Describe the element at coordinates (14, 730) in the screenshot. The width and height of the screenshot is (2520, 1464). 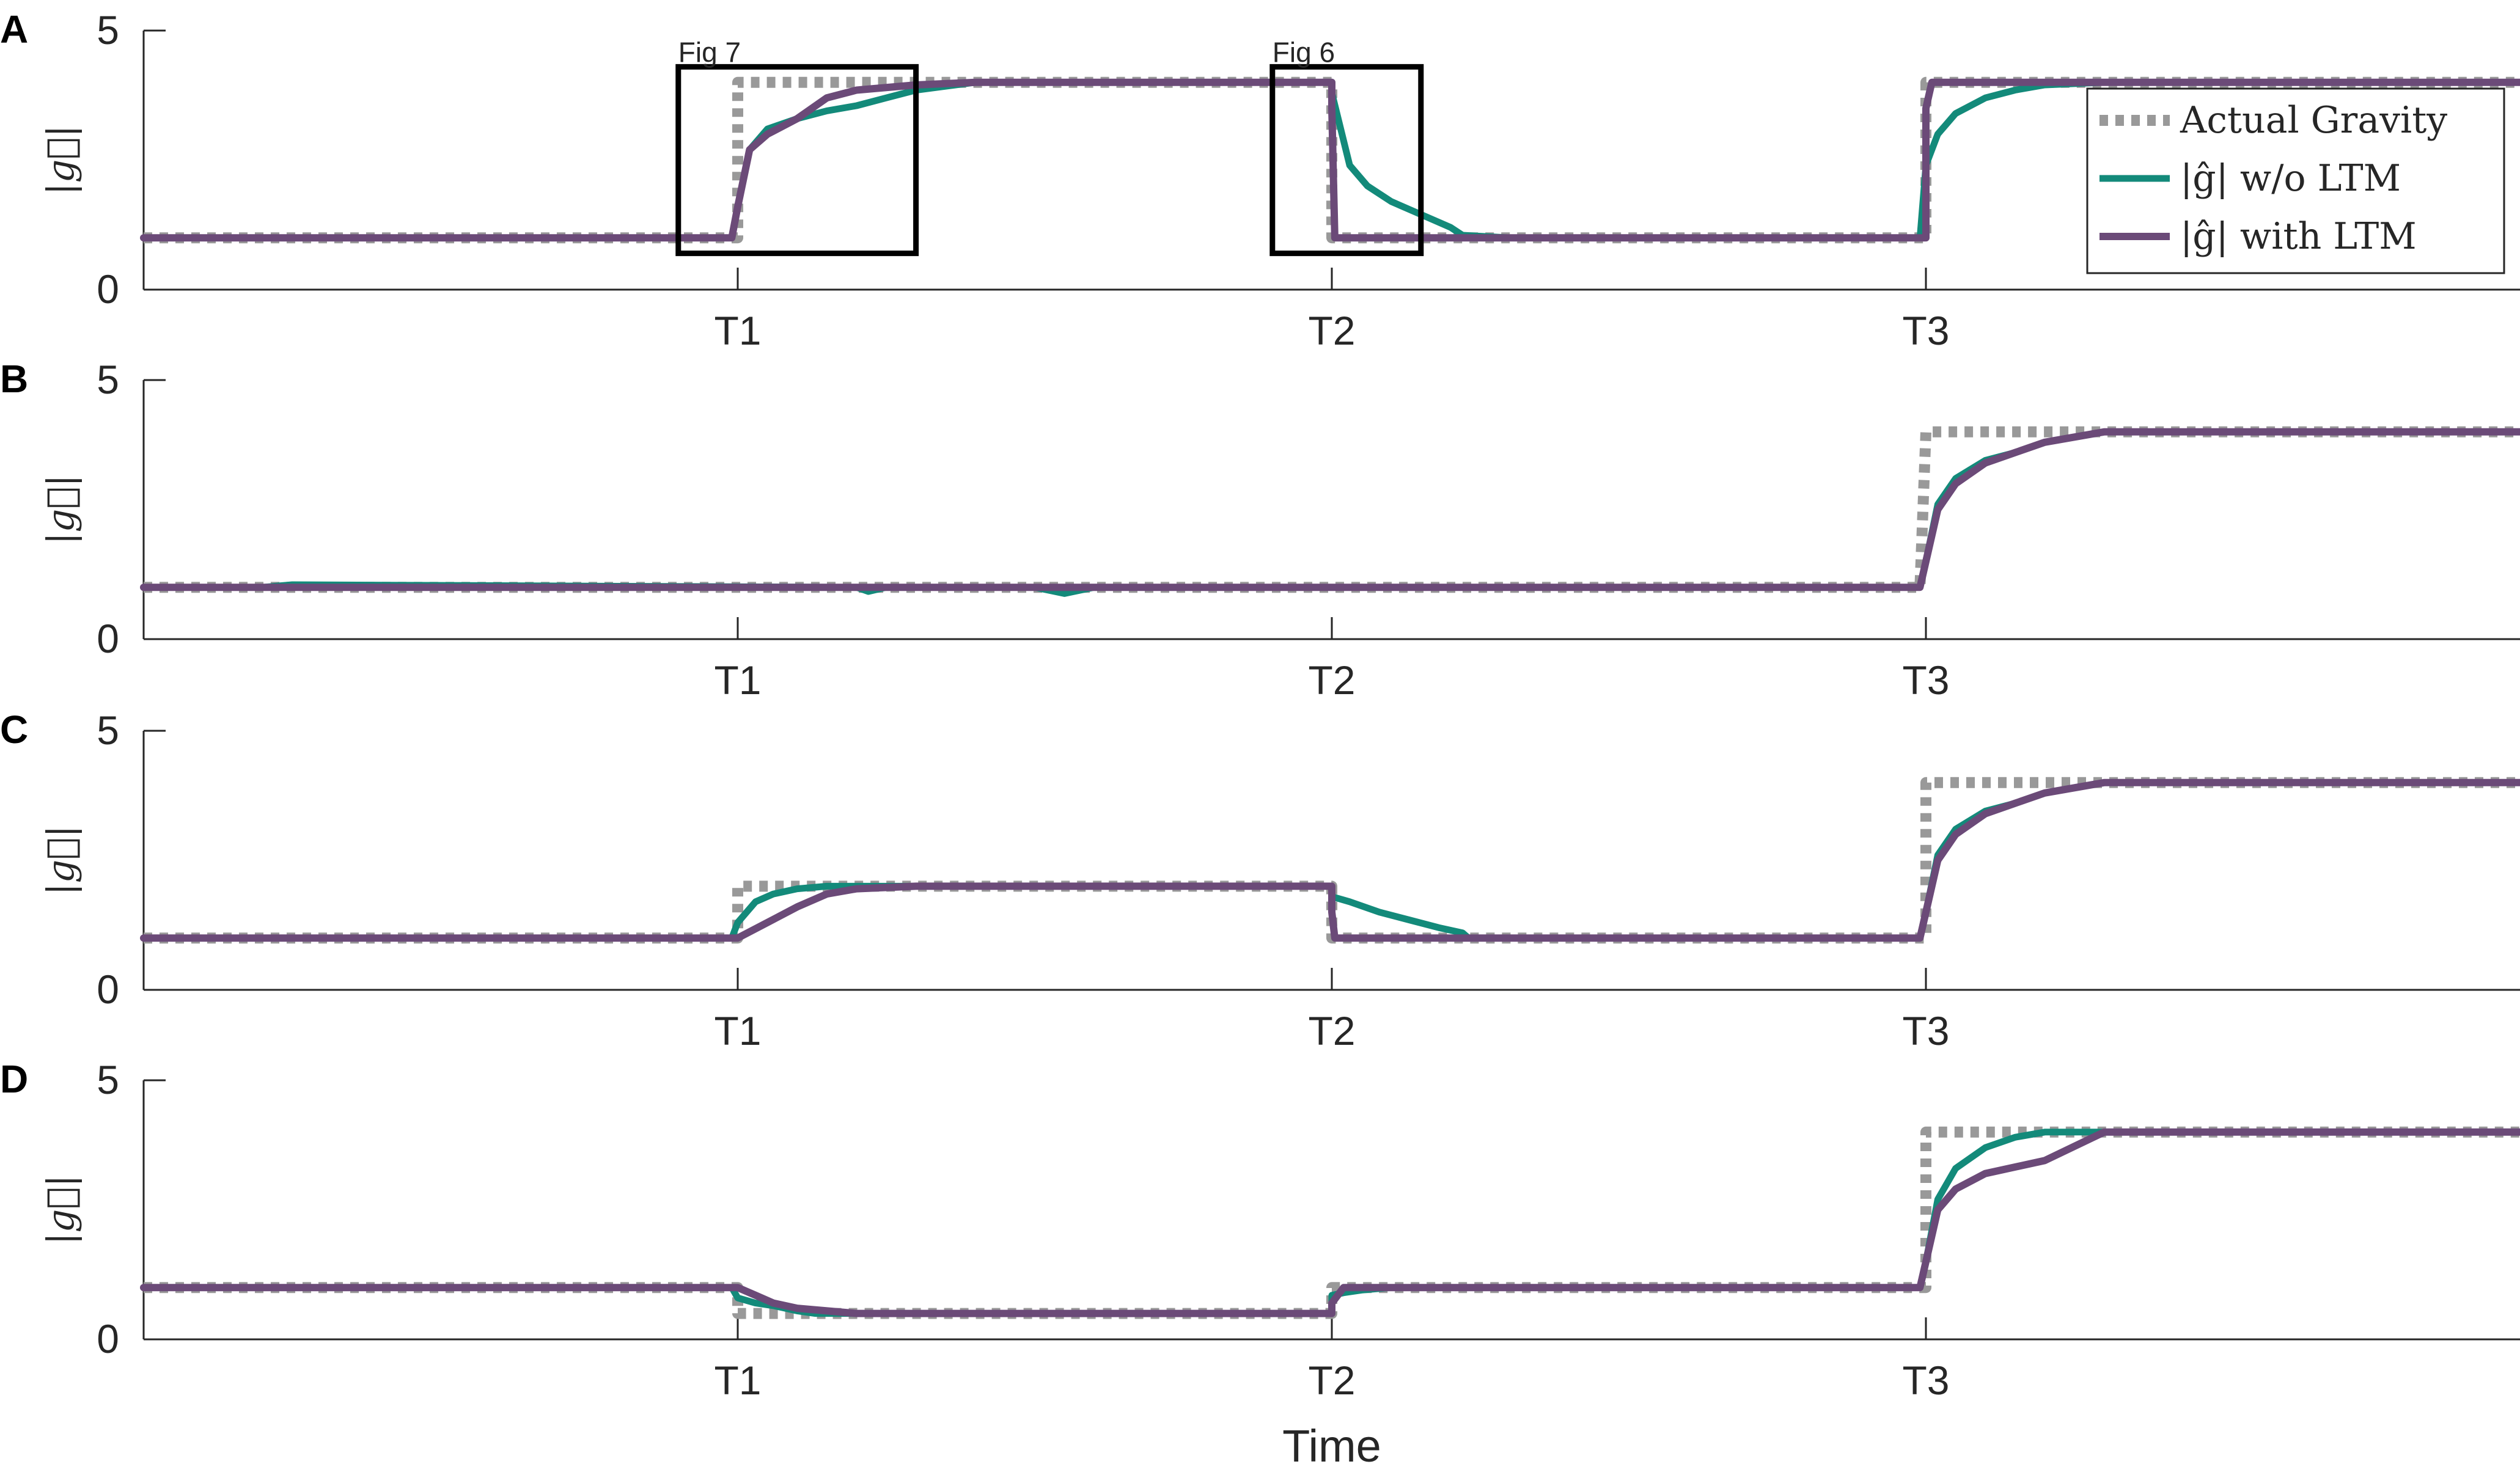
I see `panel-letter: C` at that location.